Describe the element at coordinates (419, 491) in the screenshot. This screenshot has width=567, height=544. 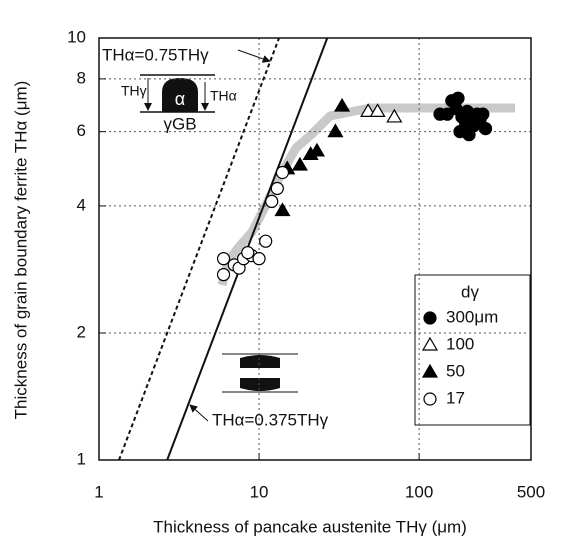
I see `x-tick-label: 100` at that location.